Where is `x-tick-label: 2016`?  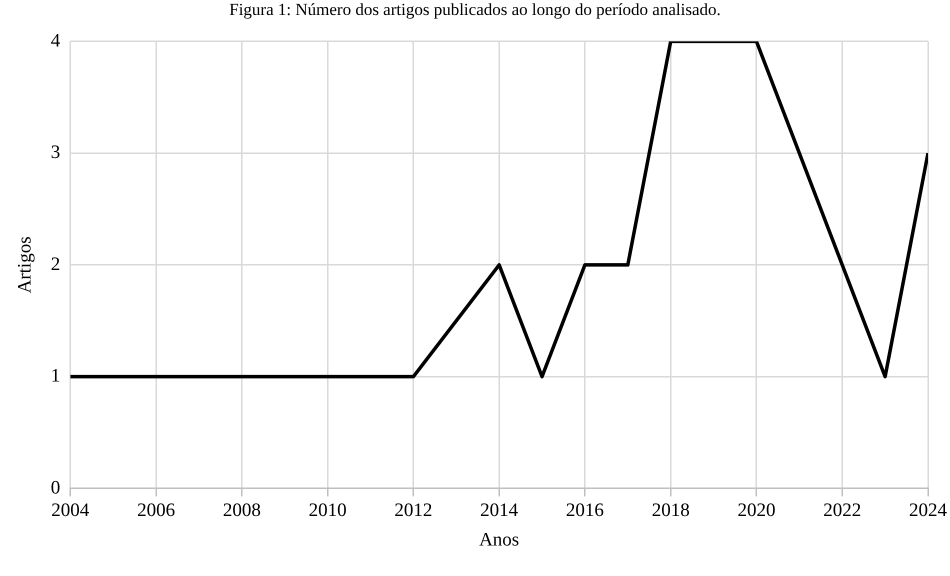 x-tick-label: 2016 is located at coordinates (585, 510).